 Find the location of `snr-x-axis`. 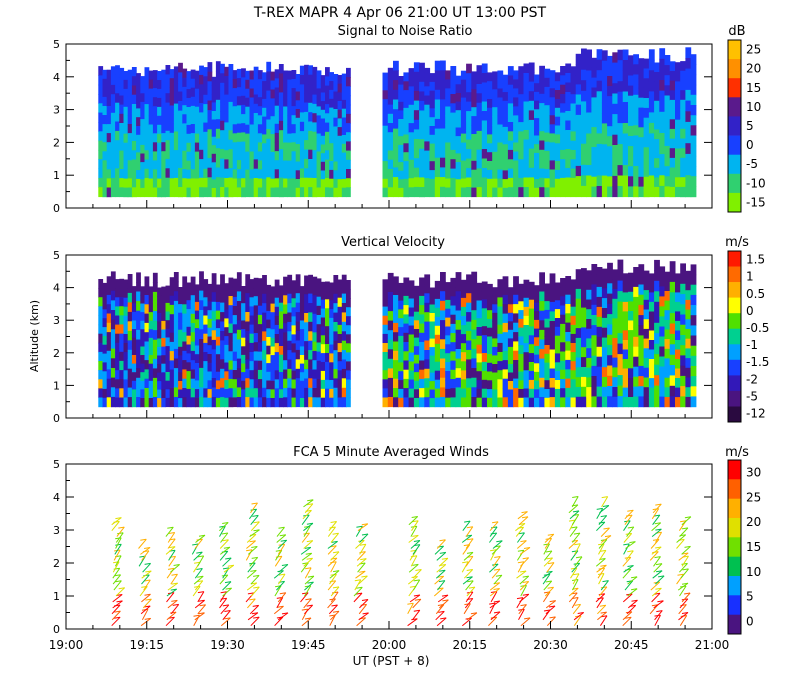

snr-x-axis is located at coordinates (389, 204).